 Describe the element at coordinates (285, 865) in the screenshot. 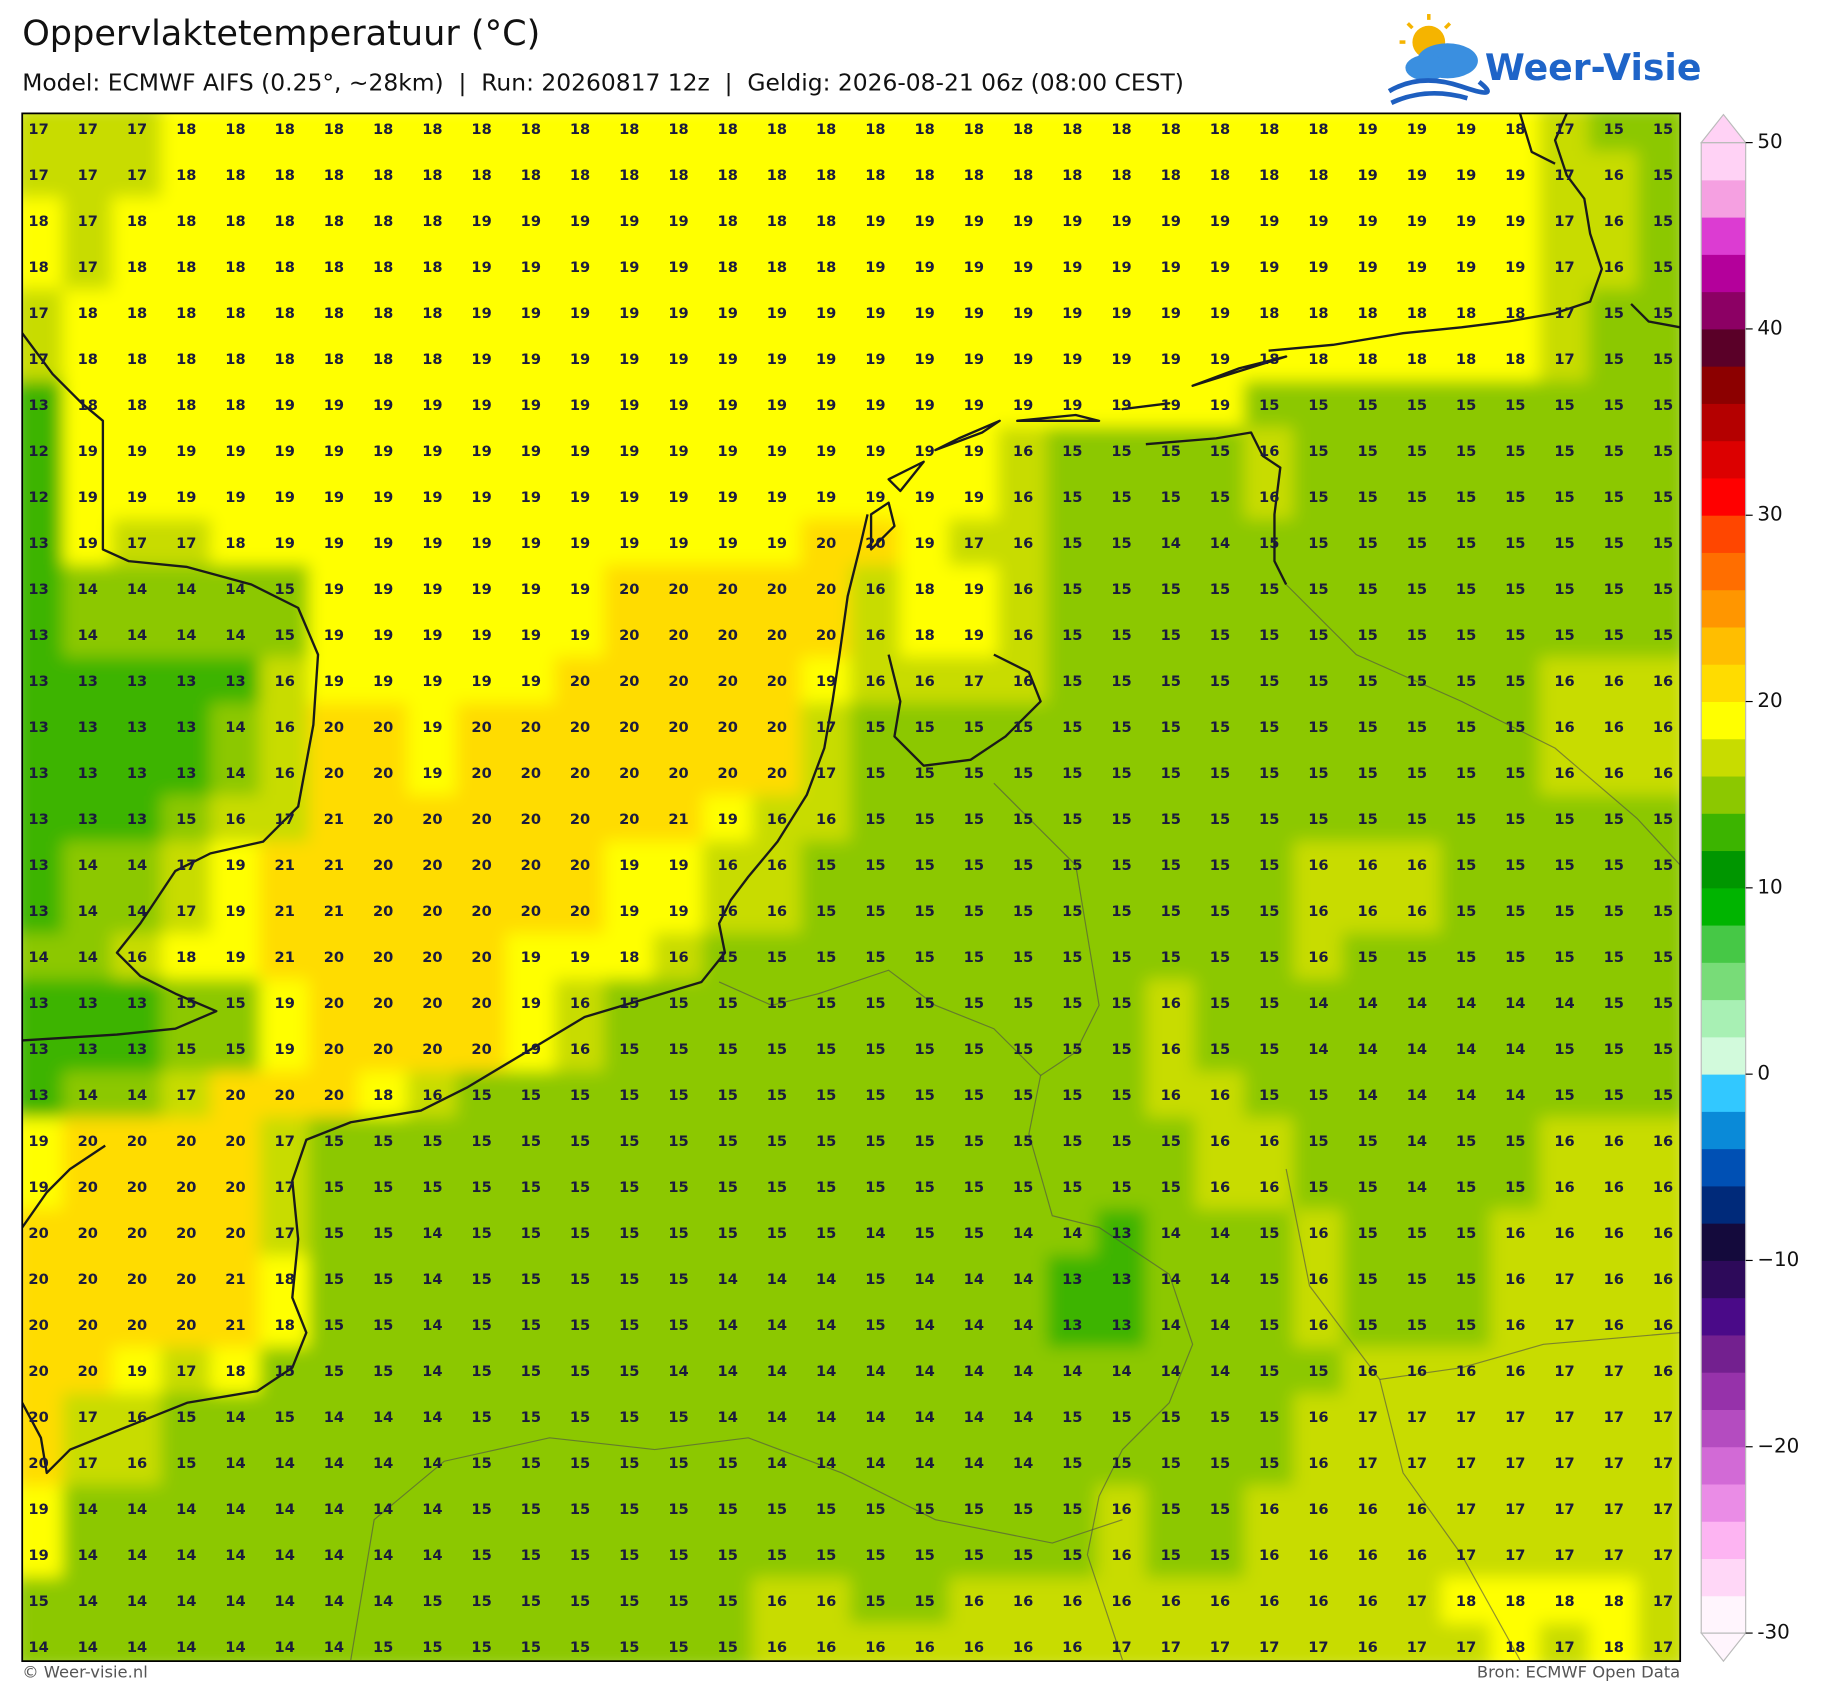

I see `cell-value: 21` at that location.